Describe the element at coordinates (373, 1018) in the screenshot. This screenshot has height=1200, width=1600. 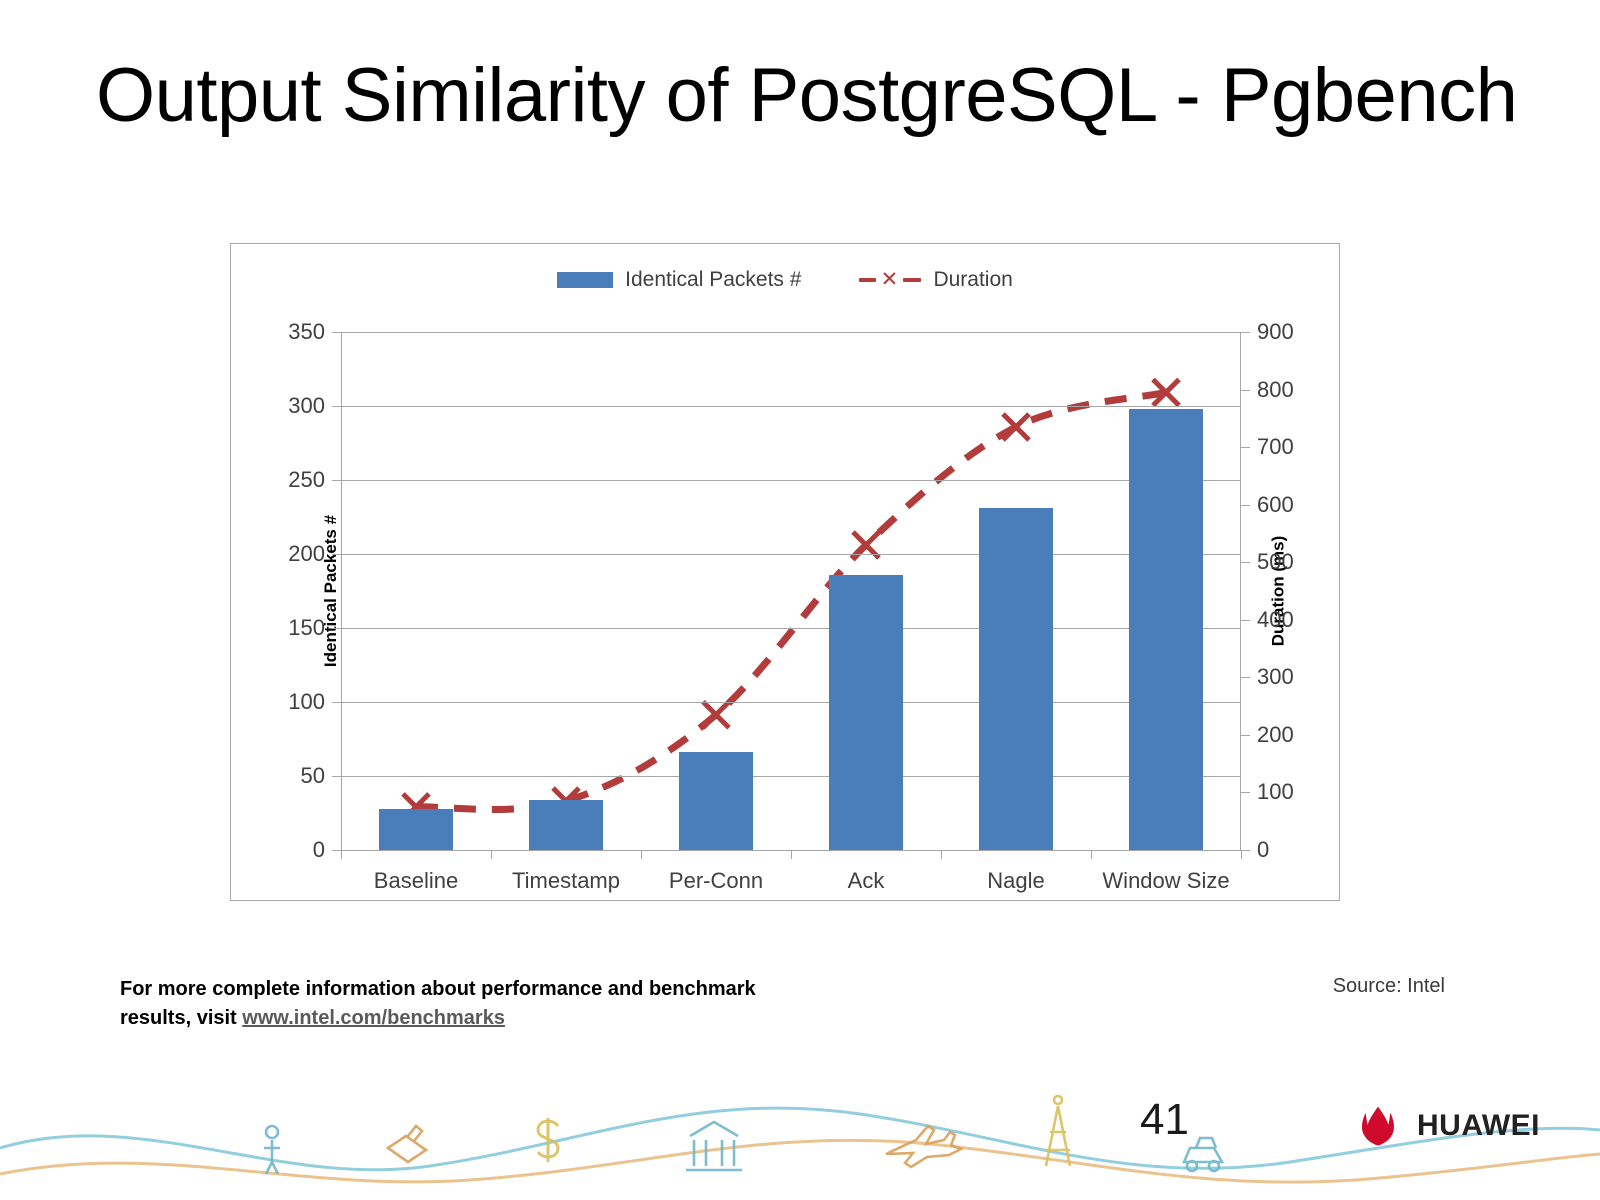
I see `intel-benchmarks-link: www.intel.com/benchmarks` at that location.